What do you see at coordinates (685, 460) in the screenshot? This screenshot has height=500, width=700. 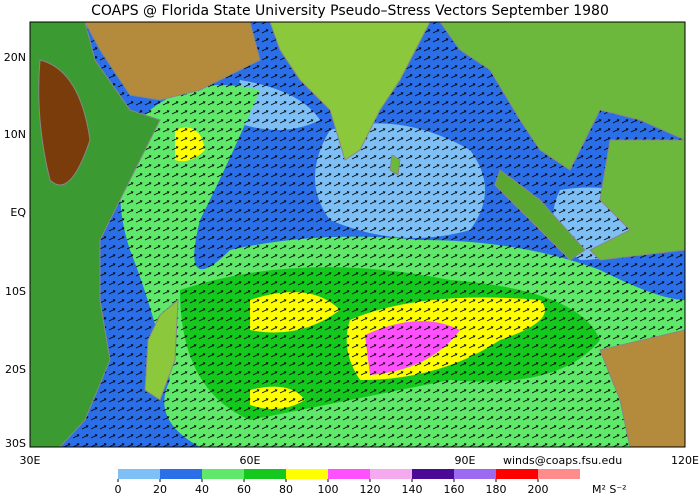 I see `lon-label: 120E` at bounding box center [685, 460].